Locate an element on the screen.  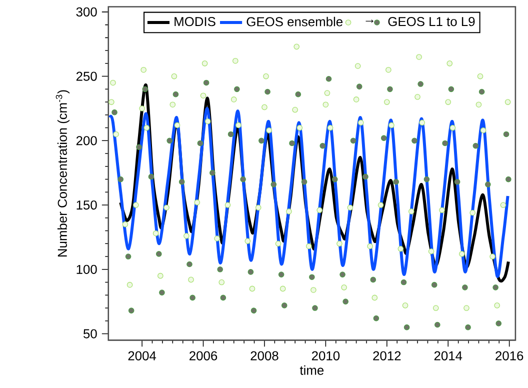
x-tick-label: 2010 is located at coordinates (326, 356).